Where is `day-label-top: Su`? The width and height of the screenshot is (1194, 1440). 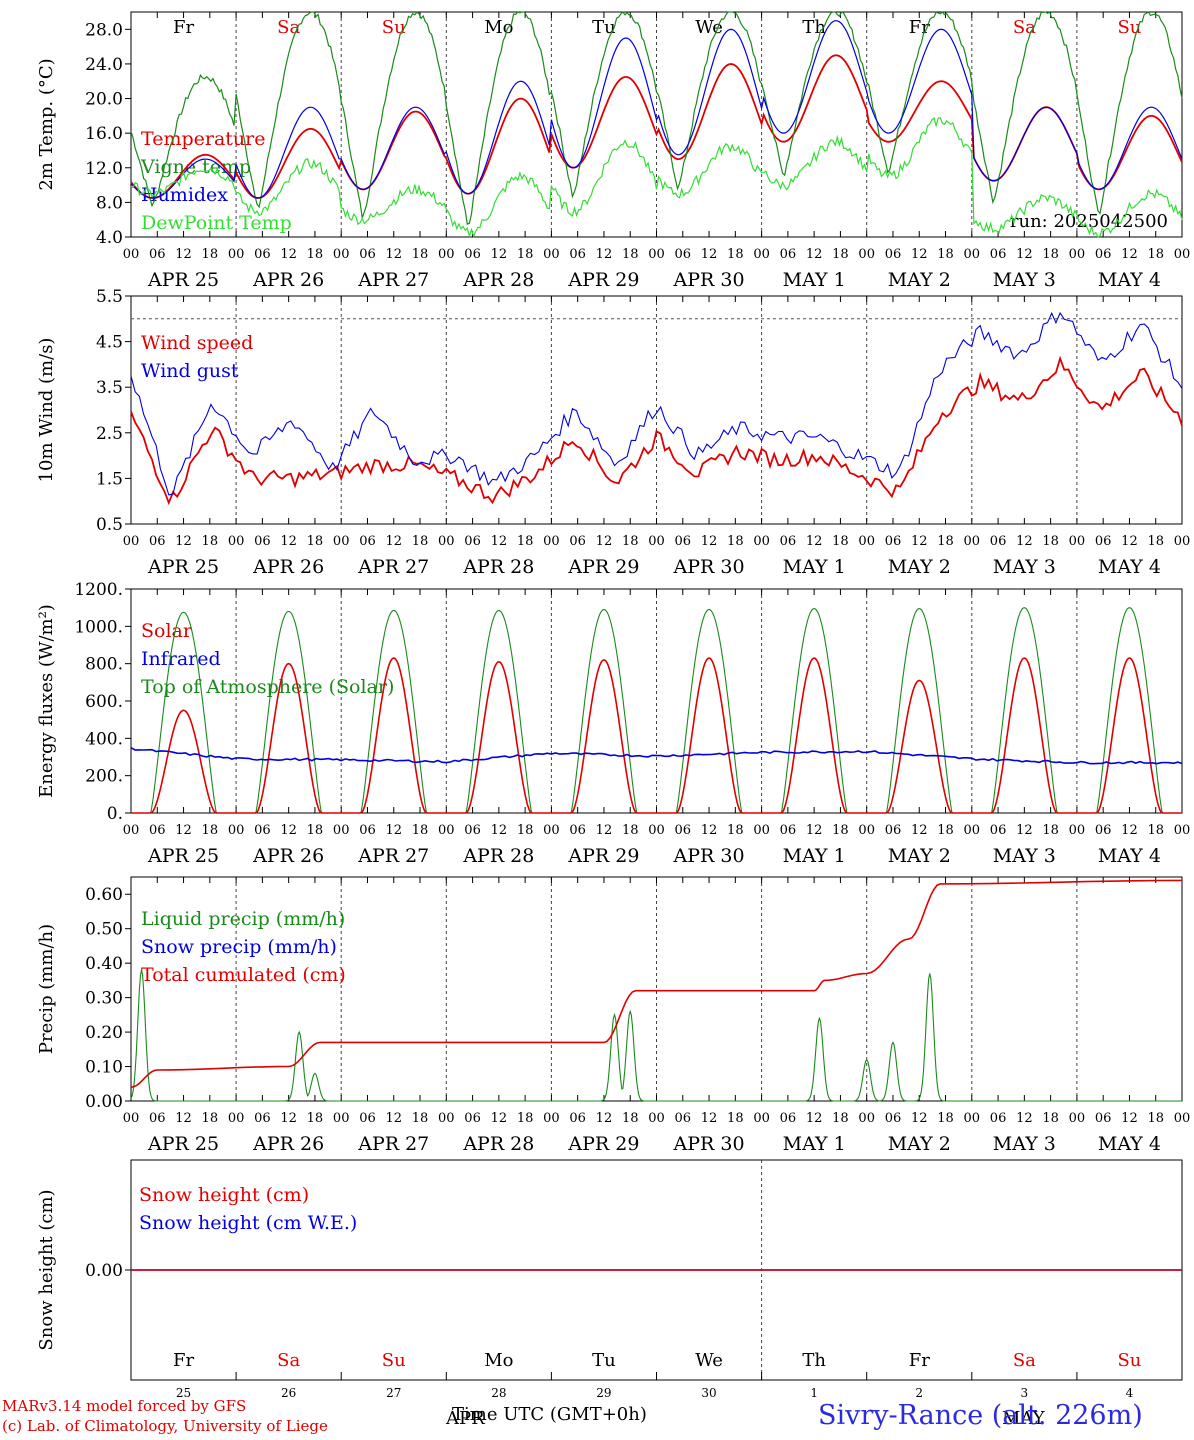
day-label-top: Su is located at coordinates (1129, 27).